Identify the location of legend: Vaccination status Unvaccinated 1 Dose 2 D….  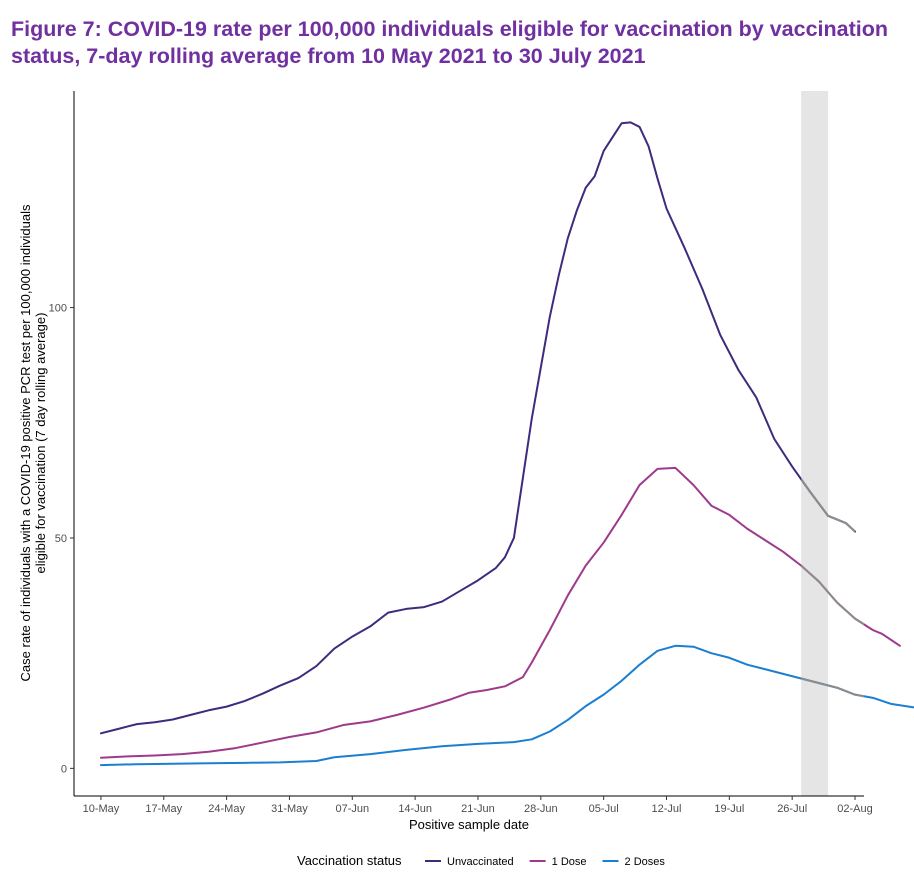
(481, 860).